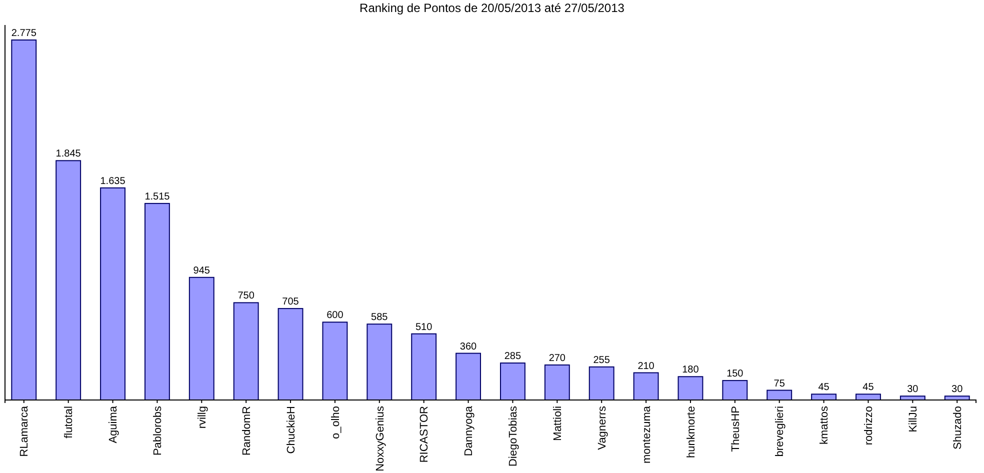  I want to click on x-tick-label: hunkmorte, so click(691, 432).